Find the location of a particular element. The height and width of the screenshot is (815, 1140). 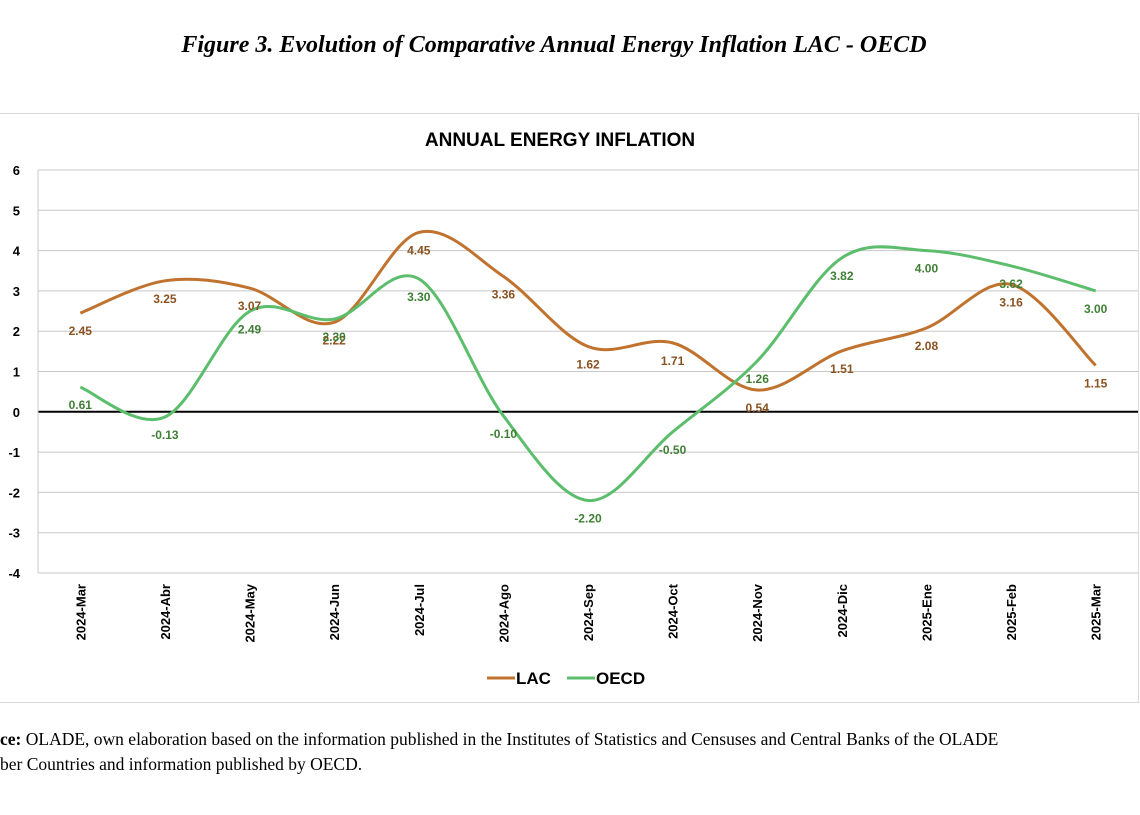

x-tick-label: 2024-Abr is located at coordinates (165, 612).